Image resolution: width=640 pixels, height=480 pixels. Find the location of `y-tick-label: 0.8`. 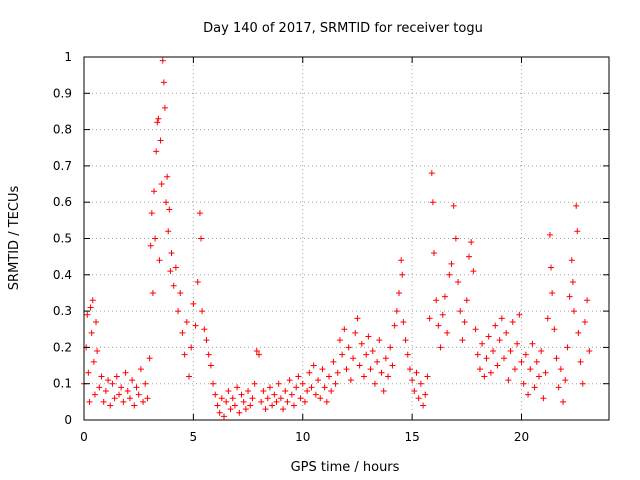

y-tick-label: 0.8 is located at coordinates (62, 130).